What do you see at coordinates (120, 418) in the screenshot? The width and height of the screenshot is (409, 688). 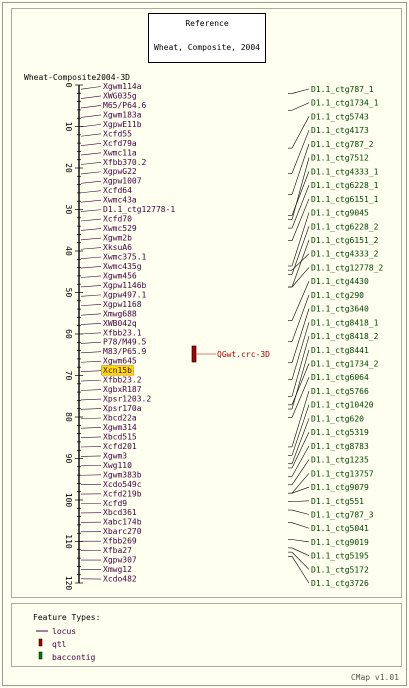 I see `locus-label: Xbcd22a` at bounding box center [120, 418].